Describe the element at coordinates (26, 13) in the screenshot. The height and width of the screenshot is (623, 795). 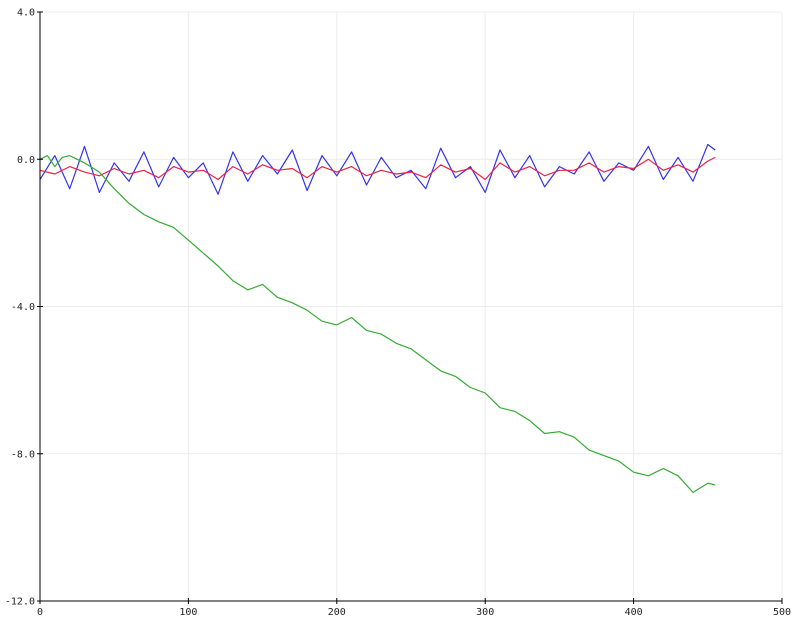
I see `y-tick-label: 4.0` at that location.